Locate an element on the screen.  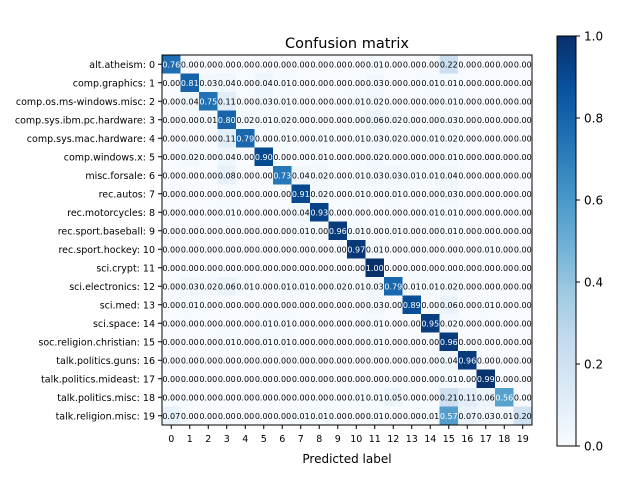
cell-value-label: 0.80 is located at coordinates (227, 120).